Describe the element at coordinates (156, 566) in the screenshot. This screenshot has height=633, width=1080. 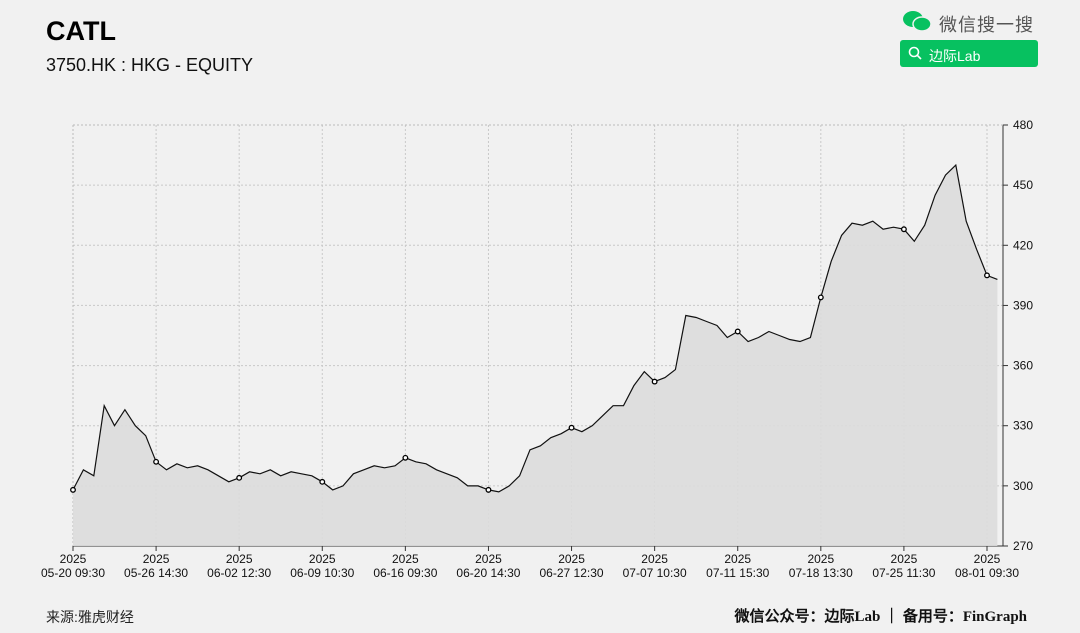
I see `x-tick-label: 2025 05-26 14:30` at that location.